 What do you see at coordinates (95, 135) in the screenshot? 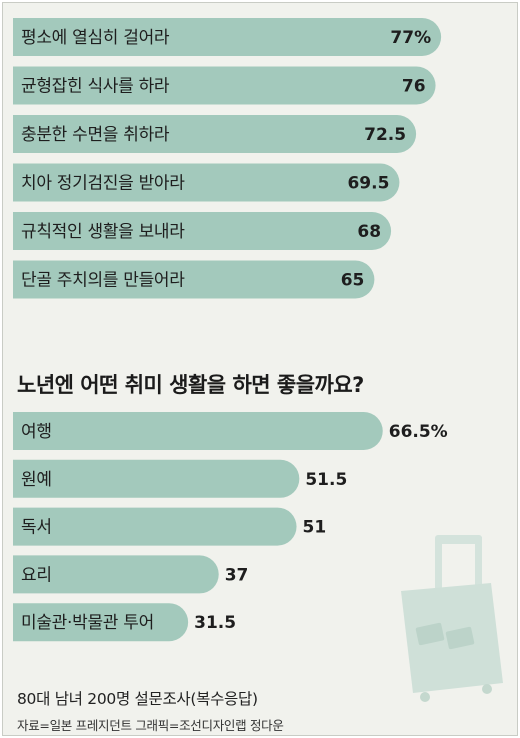
I see `category-label: 충분한 수면을 취하라` at bounding box center [95, 135].